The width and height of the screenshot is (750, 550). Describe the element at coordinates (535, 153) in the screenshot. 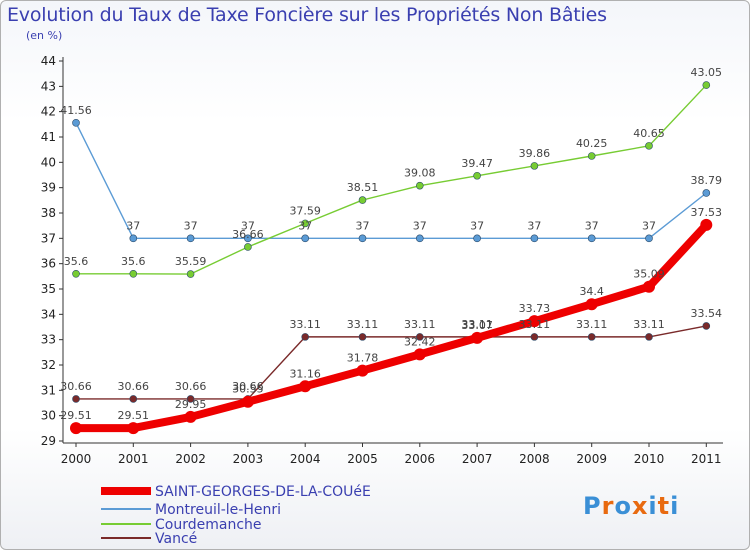

I see `data-label: 39.86` at that location.